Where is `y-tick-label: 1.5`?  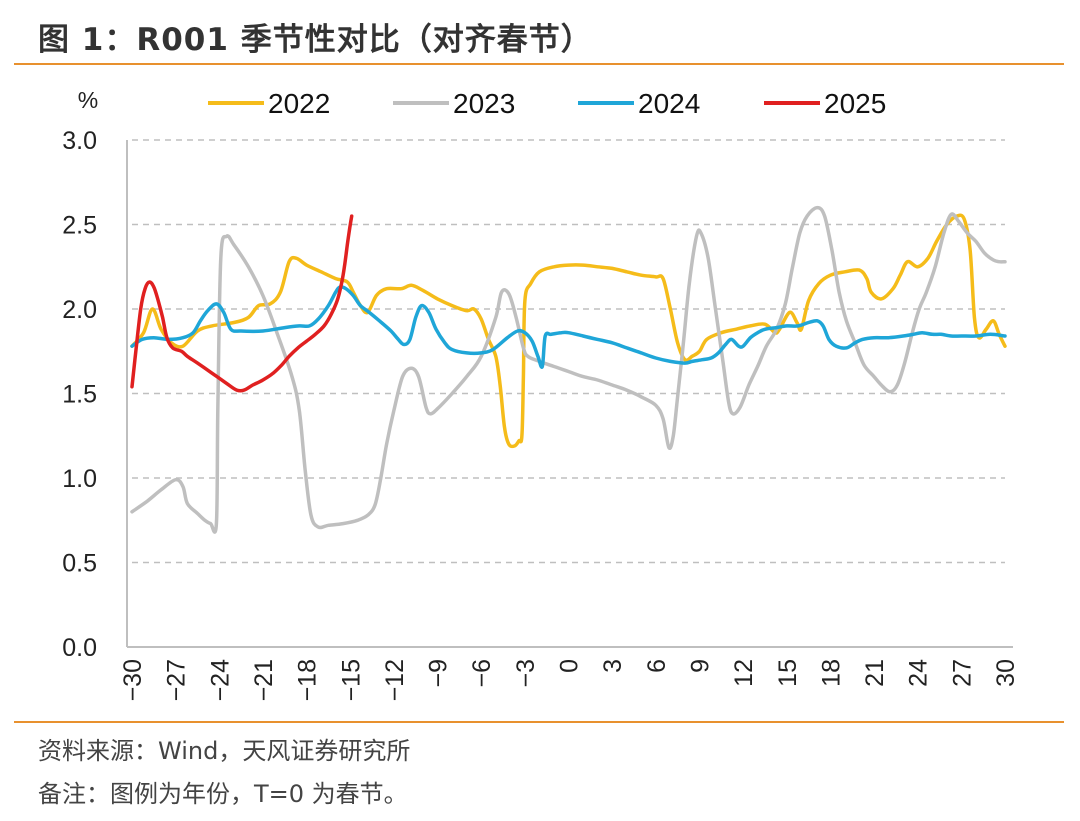 y-tick-label: 1.5 is located at coordinates (79, 395).